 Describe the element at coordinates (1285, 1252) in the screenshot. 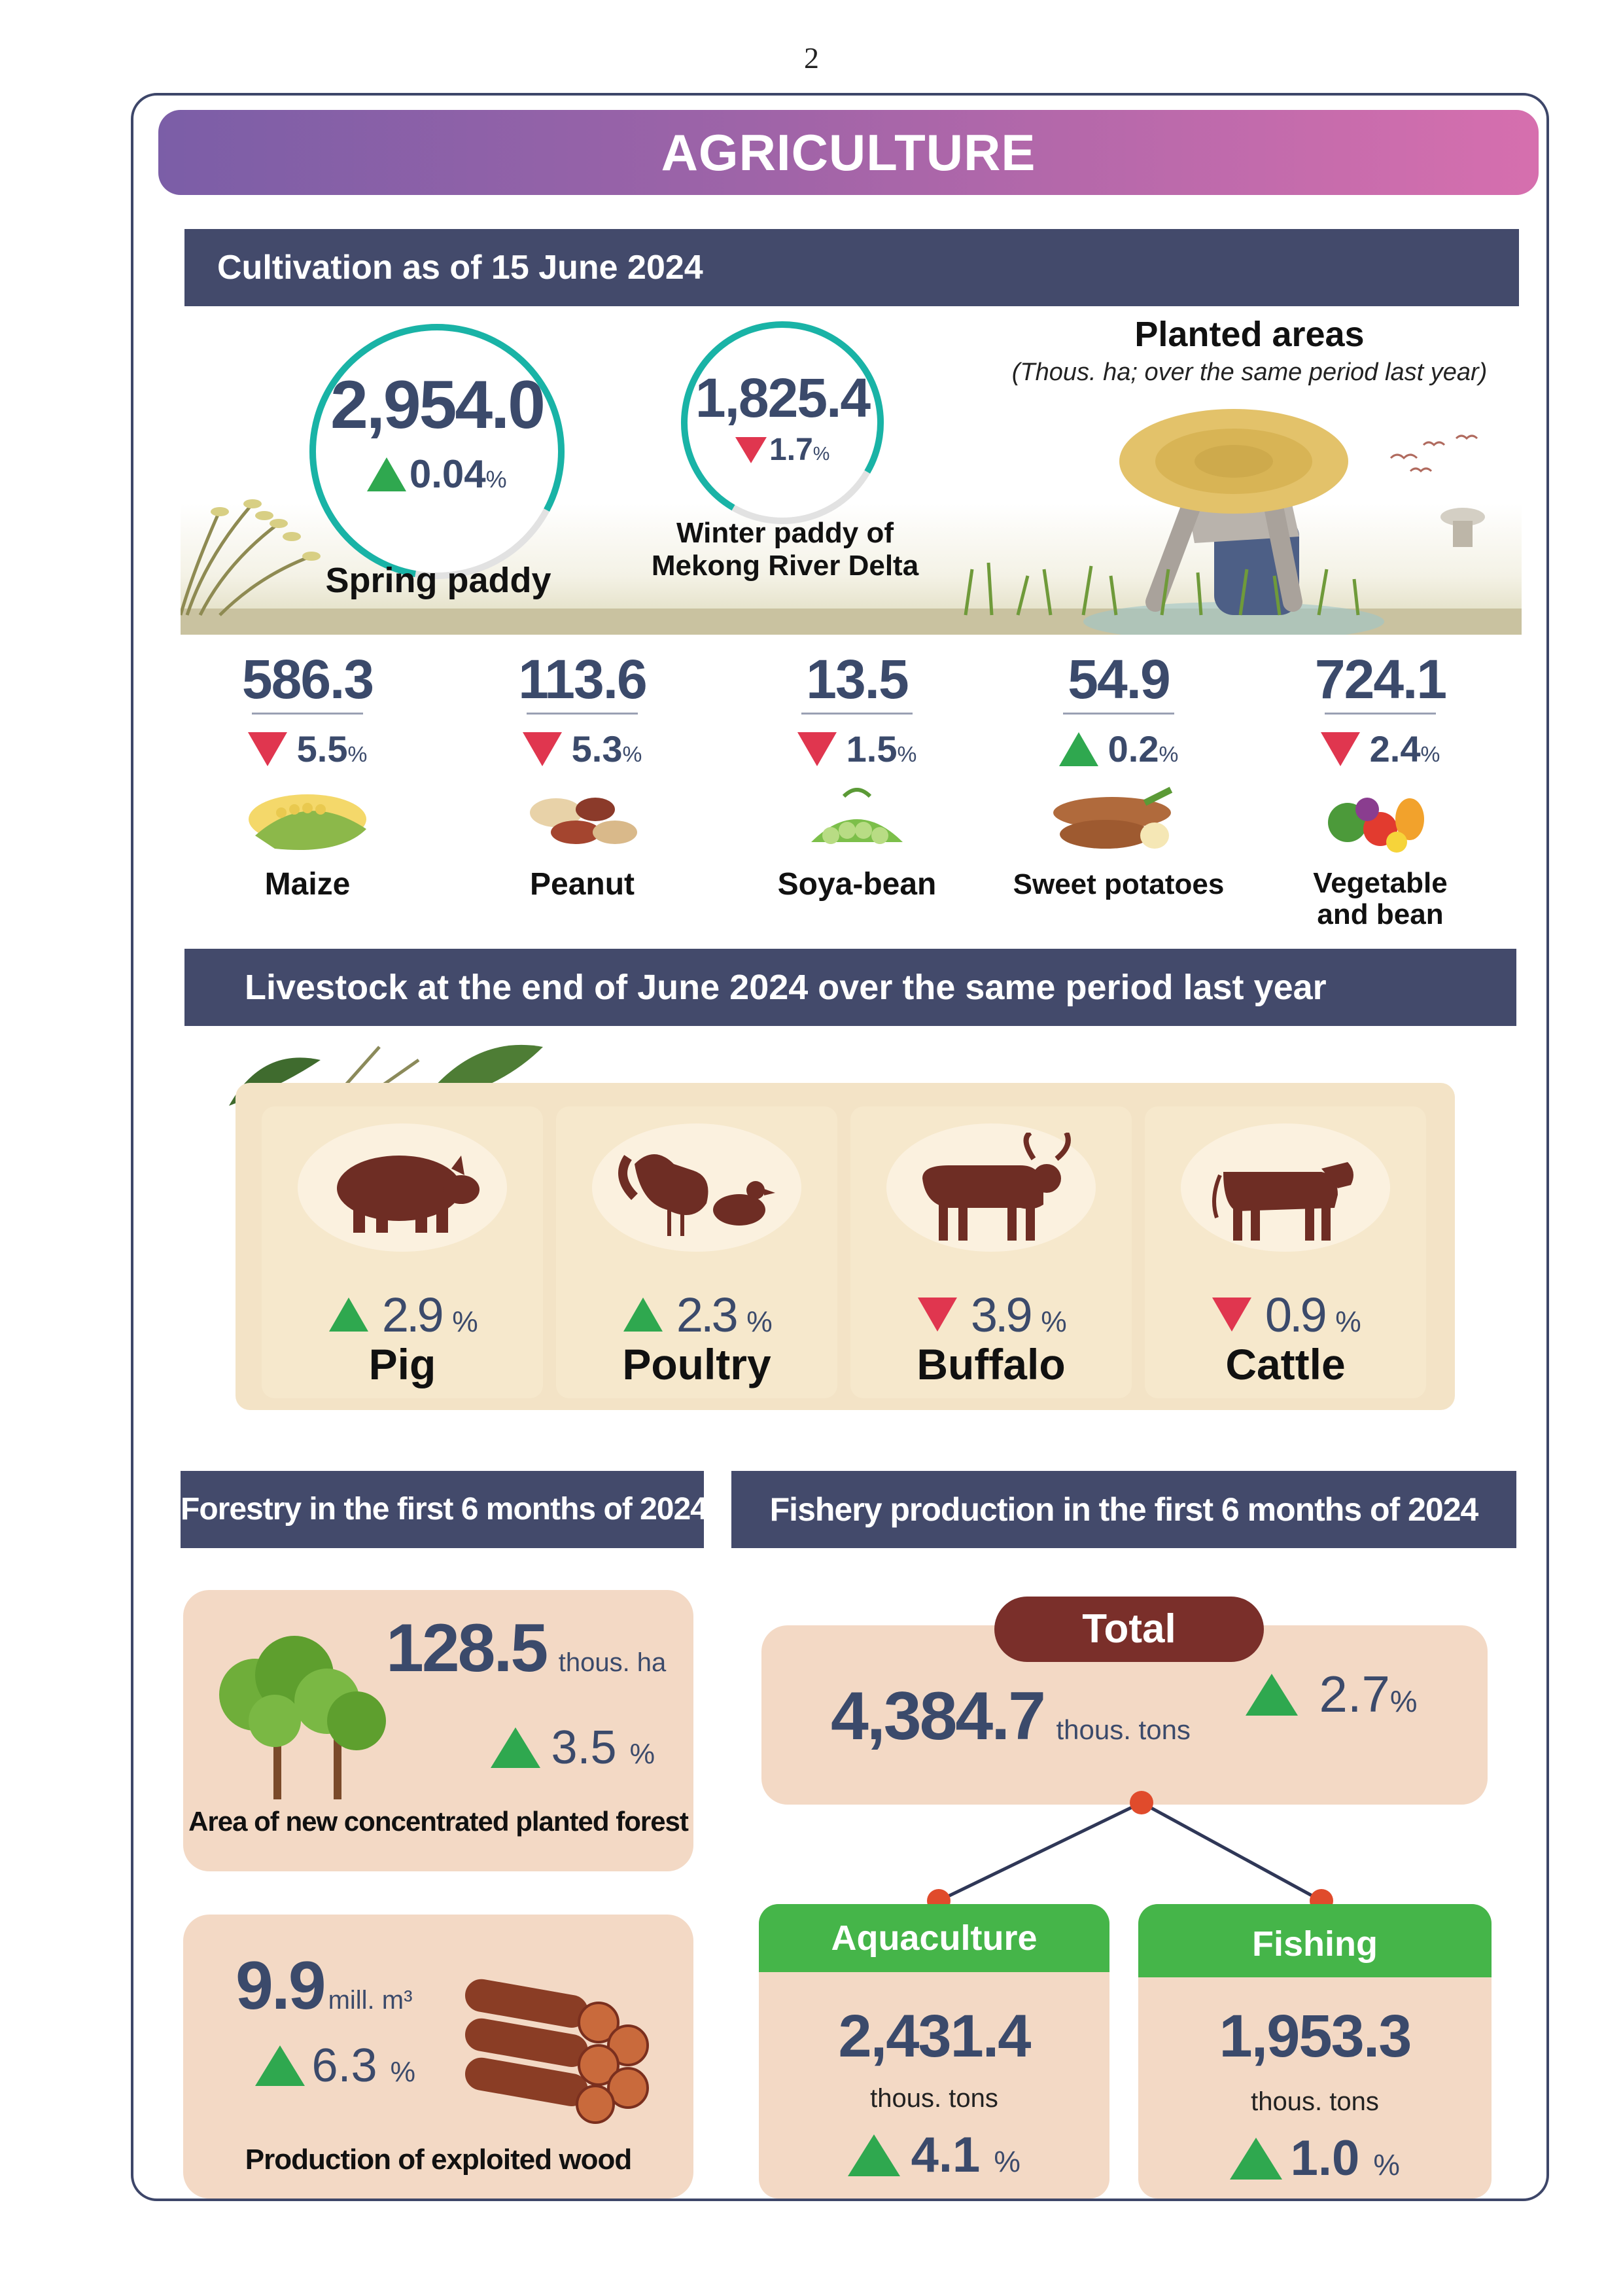

I see `livestock-card: 0.9 % Cattle` at that location.